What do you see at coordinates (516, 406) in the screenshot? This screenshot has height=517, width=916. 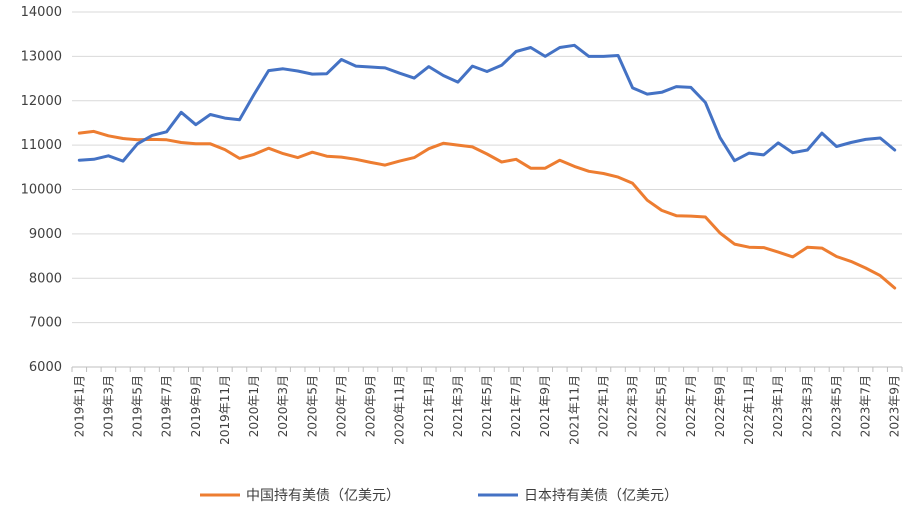 I see `x-tick-label: 2021年7月` at bounding box center [516, 406].